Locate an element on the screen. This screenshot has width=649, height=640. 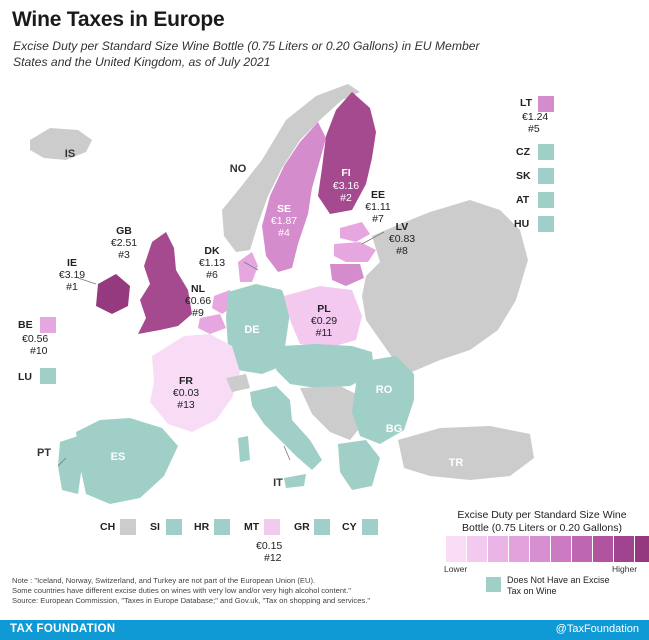
country-fr is located at coordinates (195, 383).